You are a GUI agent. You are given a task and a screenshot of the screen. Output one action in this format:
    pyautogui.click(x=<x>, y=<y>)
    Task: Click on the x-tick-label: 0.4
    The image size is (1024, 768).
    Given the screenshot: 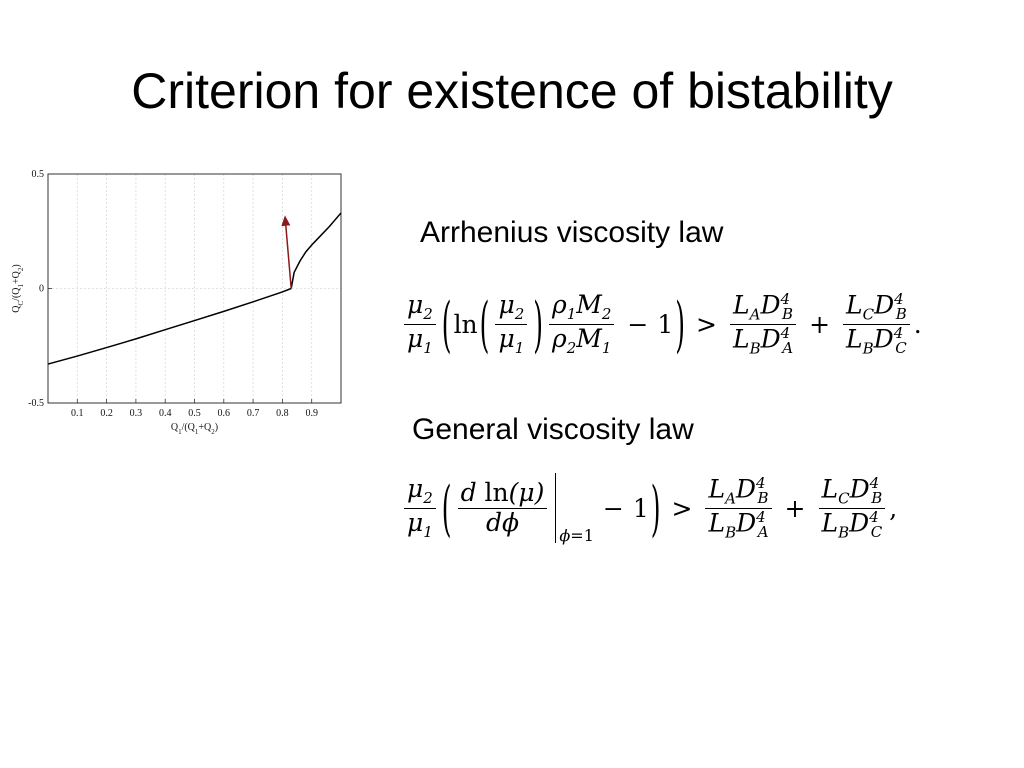 What is the action you would take?
    pyautogui.click(x=165, y=413)
    